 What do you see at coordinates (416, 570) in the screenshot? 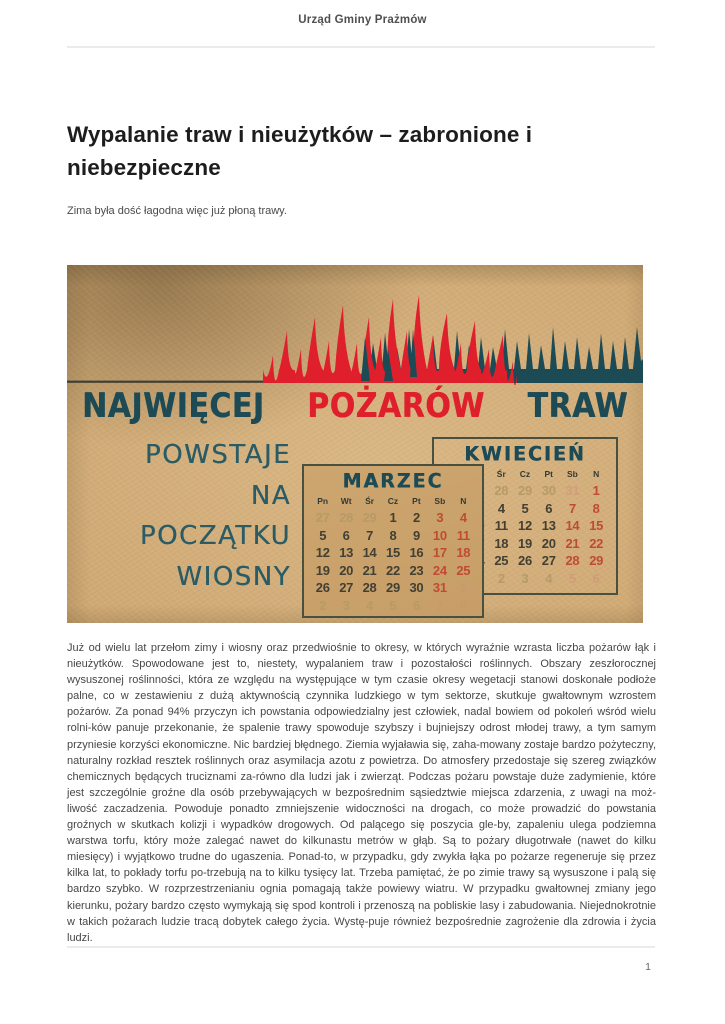
I see `day-cell: 23` at bounding box center [416, 570].